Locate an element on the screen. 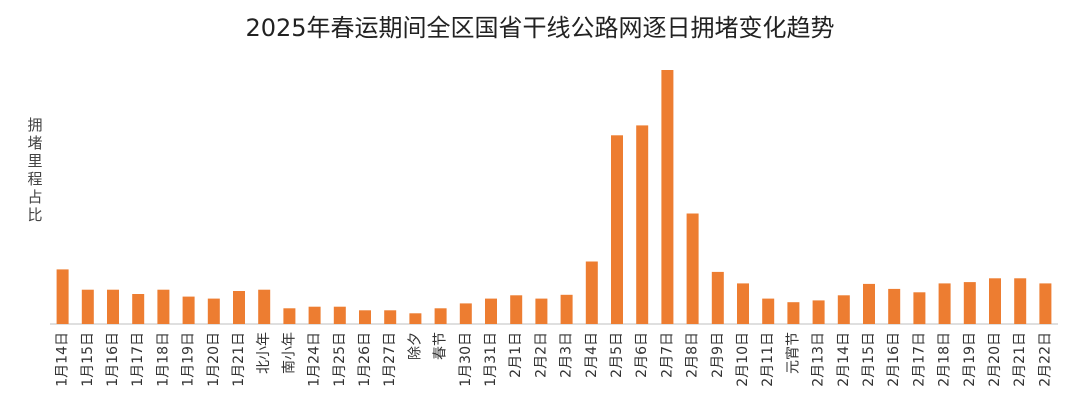 Image resolution: width=1080 pixels, height=406 pixels. bar-2月2日 is located at coordinates (541, 311).